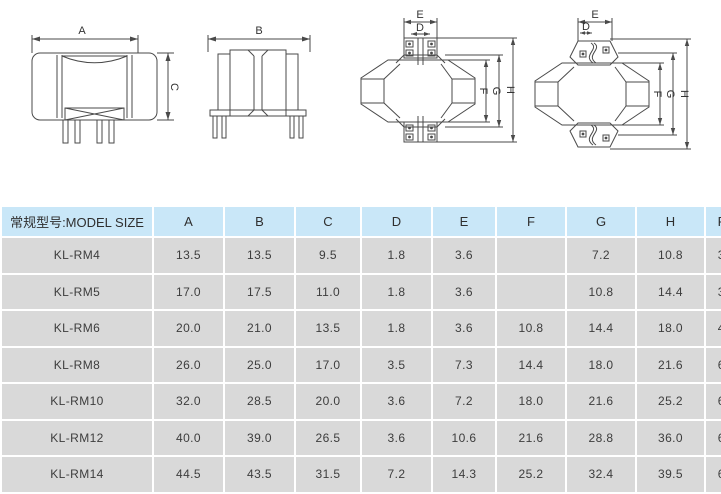 Image resolution: width=721 pixels, height=494 pixels. I want to click on value-cell: 7.3, so click(464, 364).